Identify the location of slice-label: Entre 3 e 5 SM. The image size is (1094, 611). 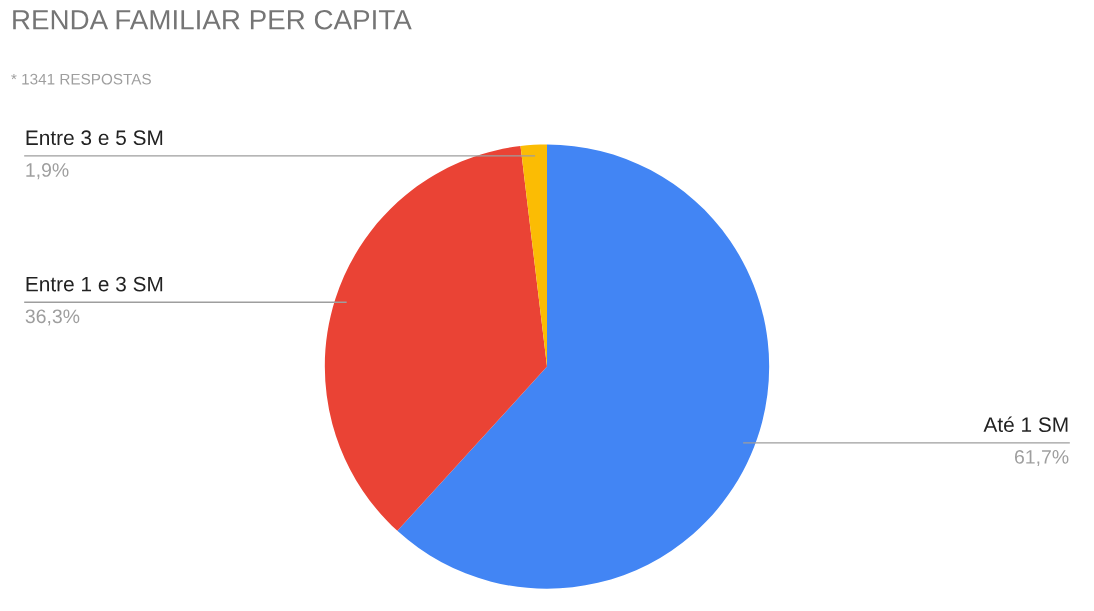
(94, 138).